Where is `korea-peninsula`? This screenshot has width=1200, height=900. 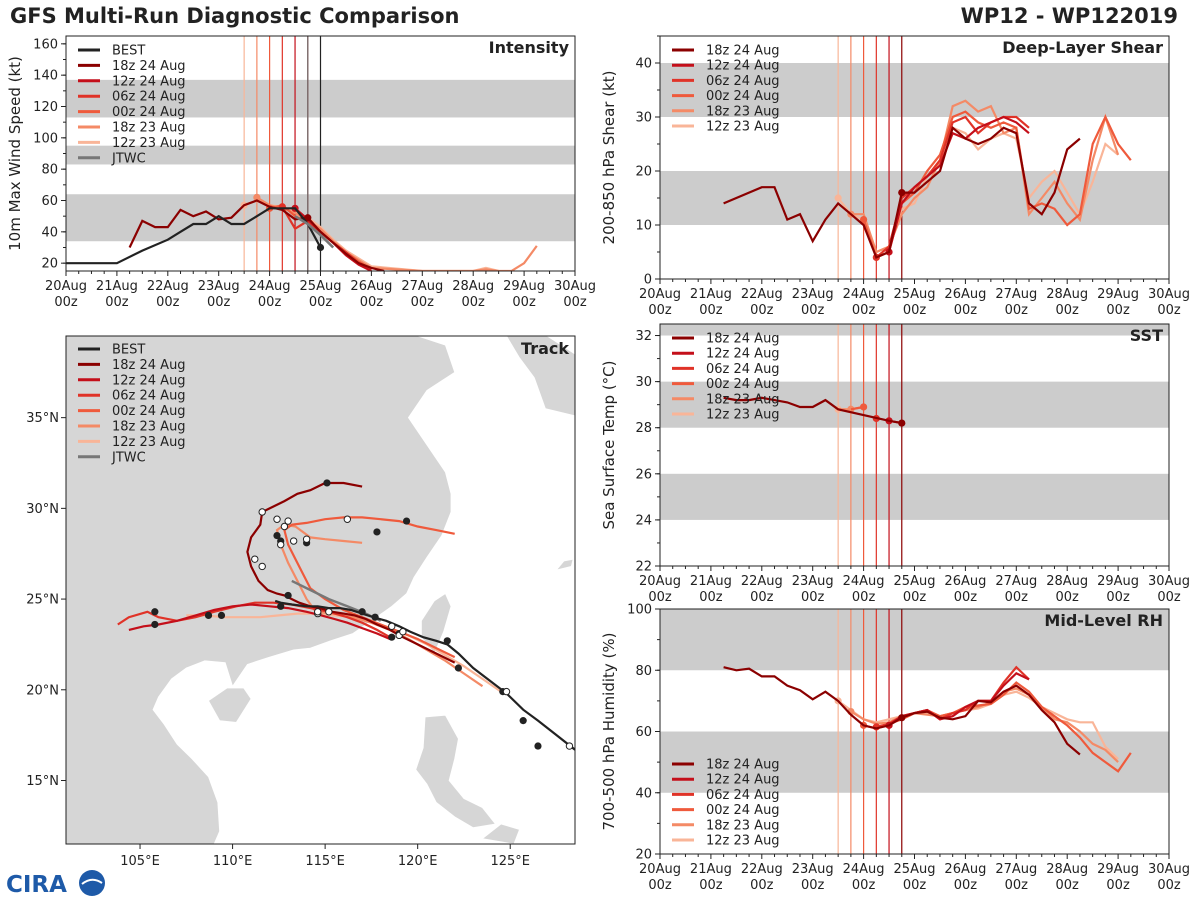 korea-peninsula is located at coordinates (540, 376).